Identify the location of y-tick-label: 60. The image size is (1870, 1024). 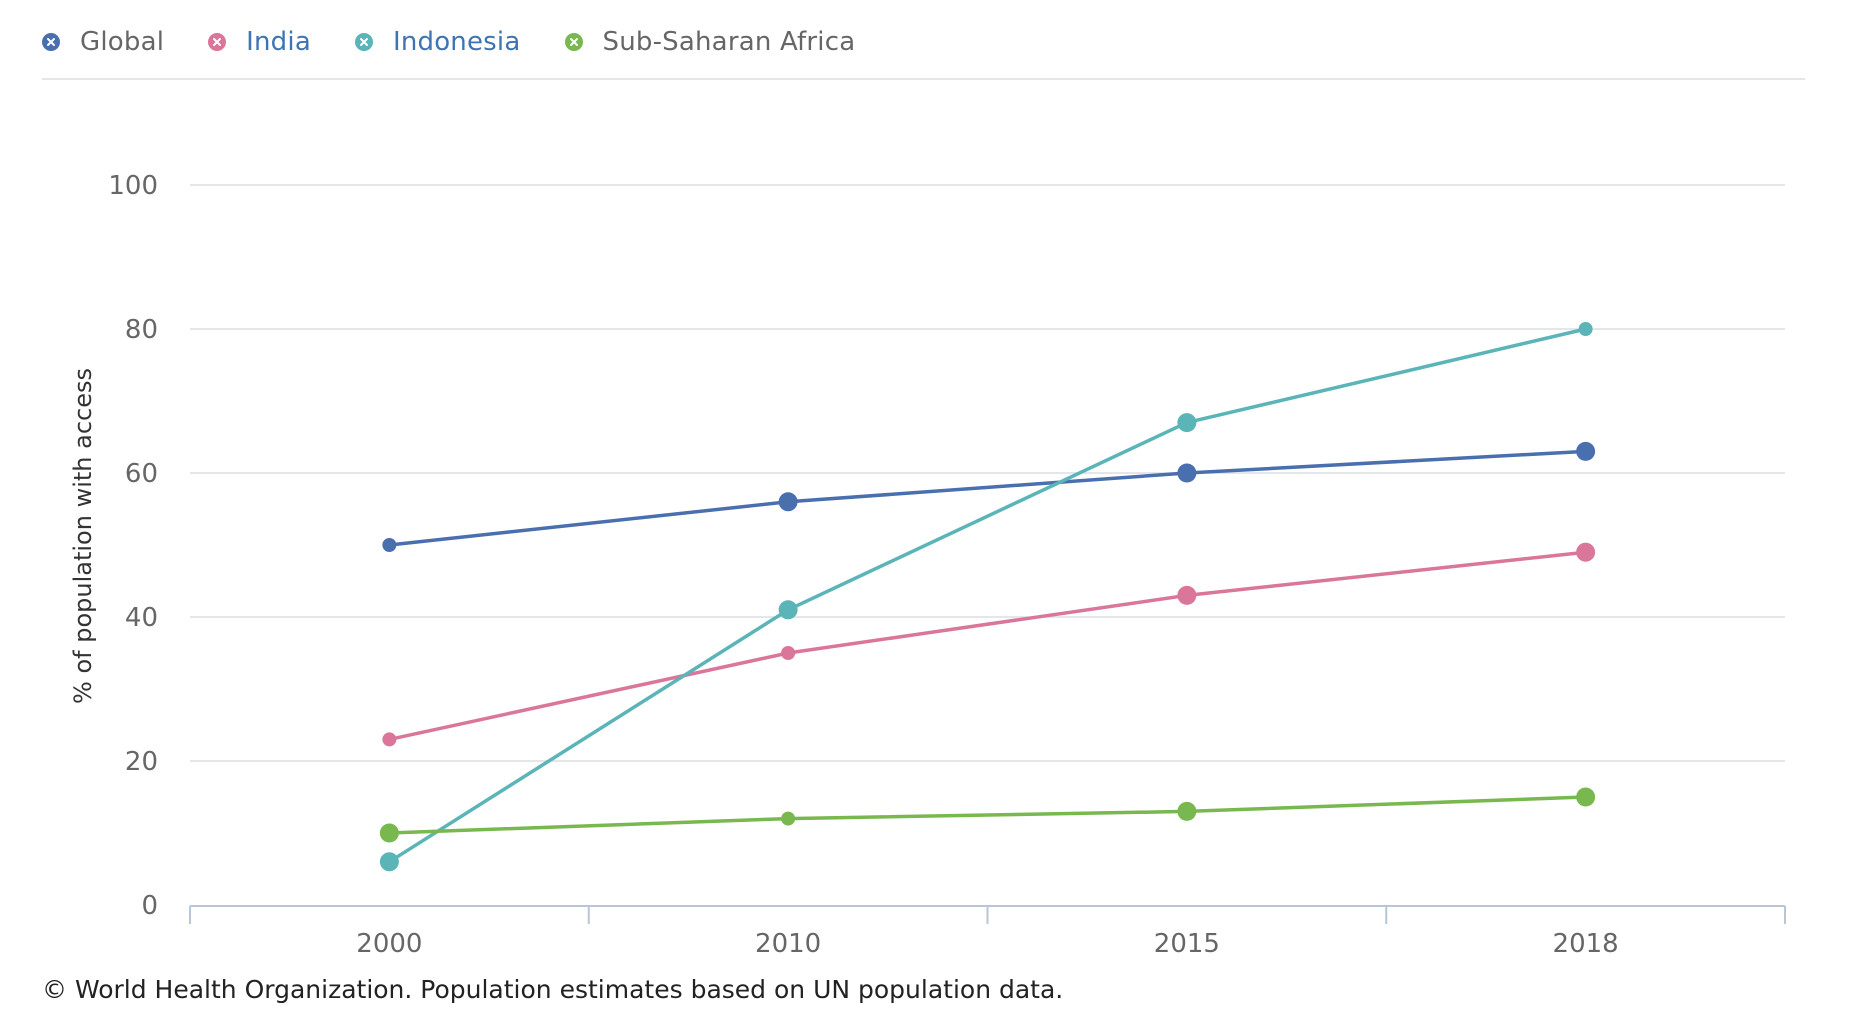
(141, 474).